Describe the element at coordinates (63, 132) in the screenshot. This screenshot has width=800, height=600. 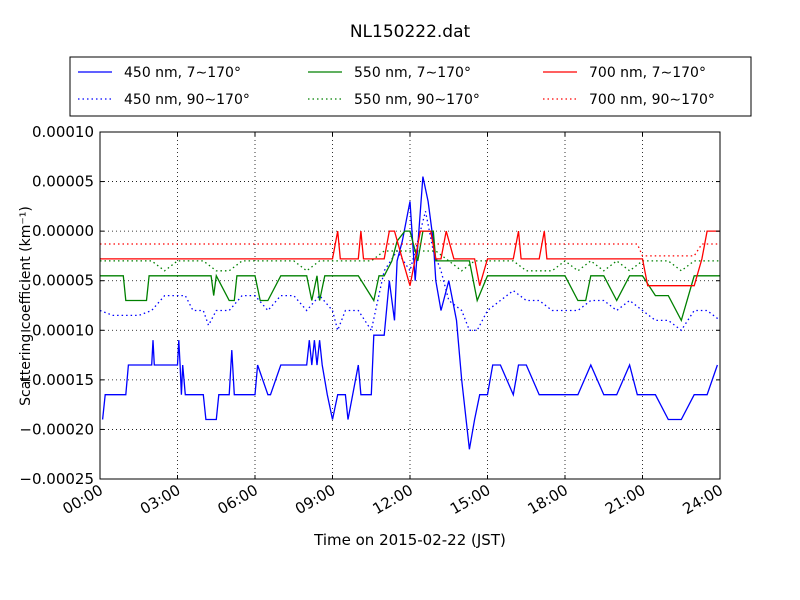
I see `y-tick-label: 0.00010` at that location.